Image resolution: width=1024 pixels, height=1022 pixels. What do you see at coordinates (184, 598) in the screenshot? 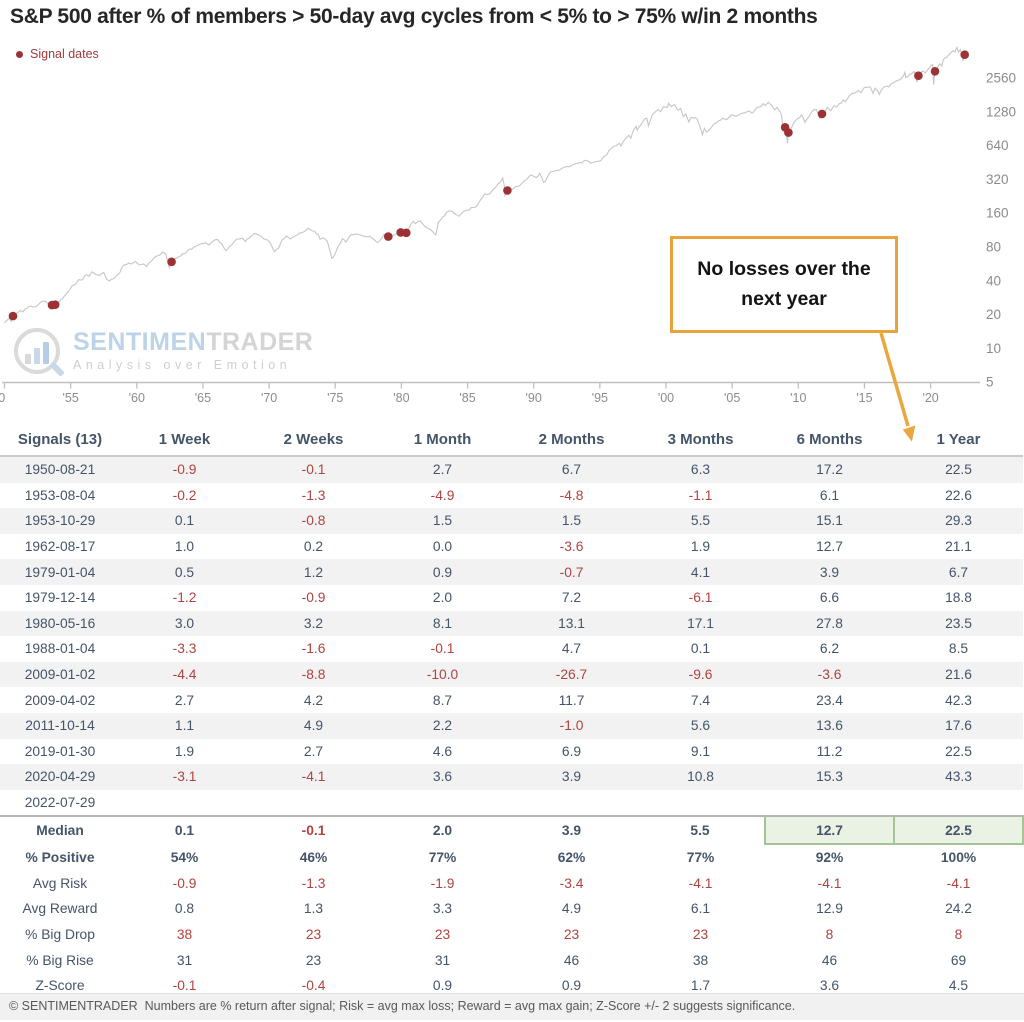
I see `table-cell: -1.2` at bounding box center [184, 598].